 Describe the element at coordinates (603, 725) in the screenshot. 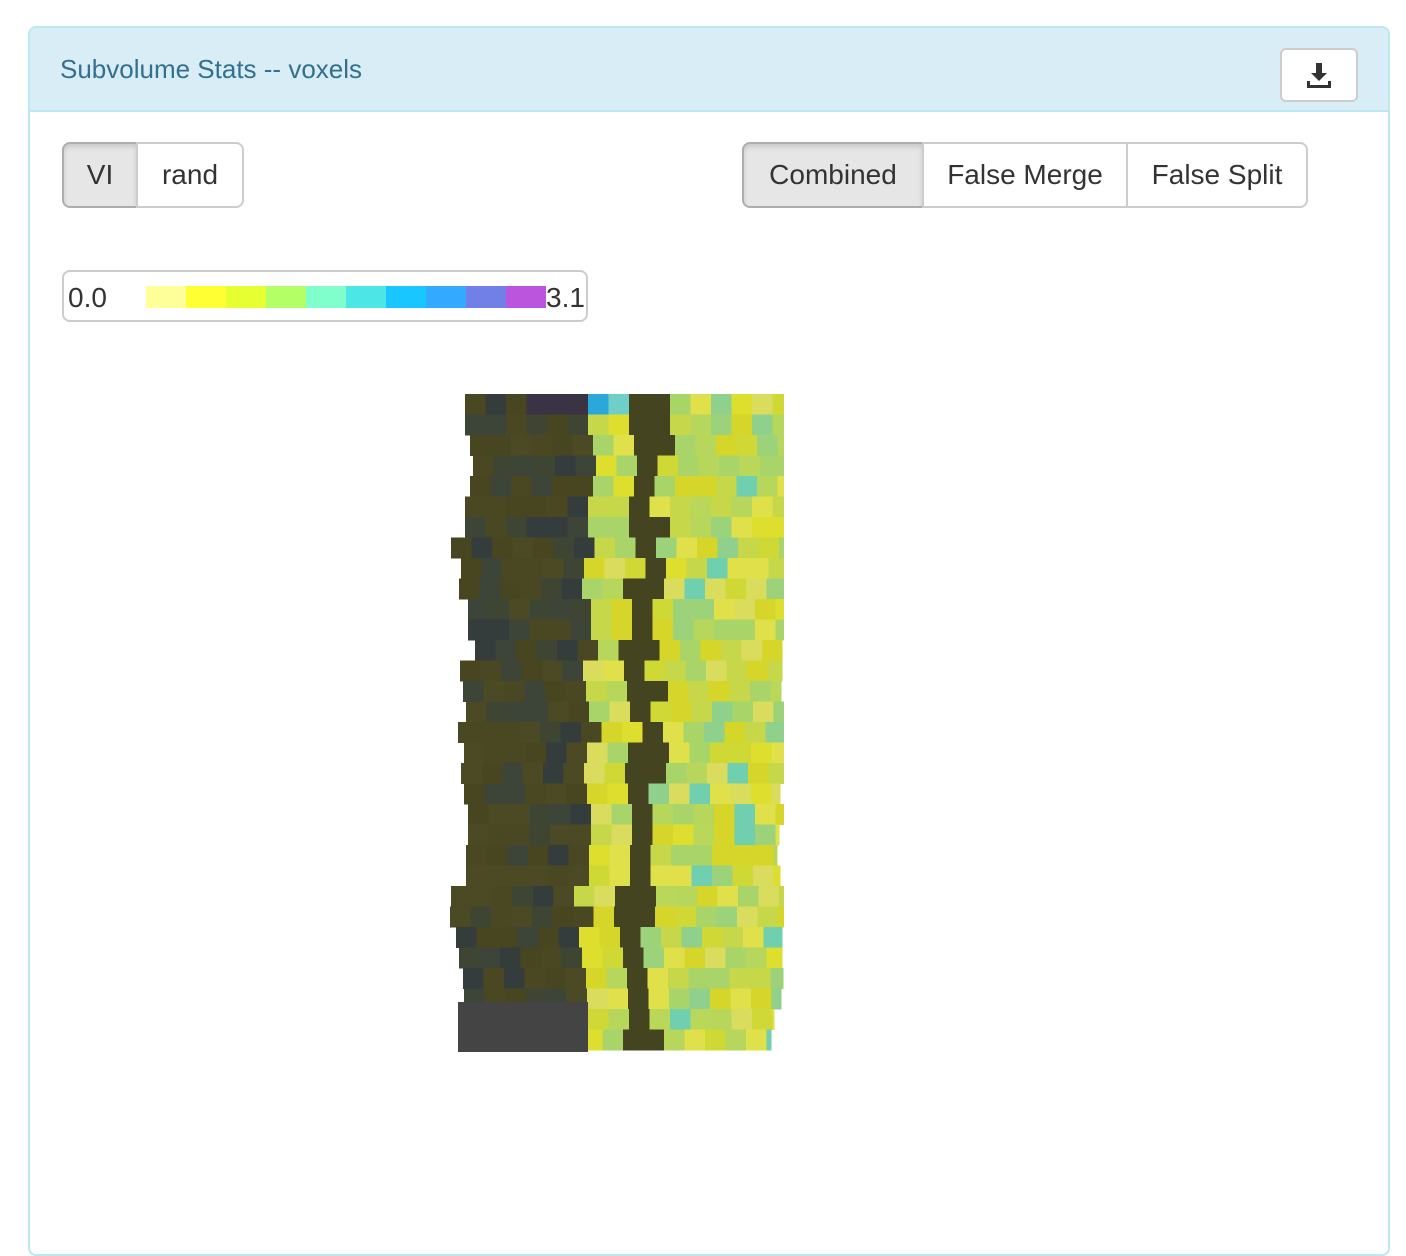

I see `subvolume-heatmap` at that location.